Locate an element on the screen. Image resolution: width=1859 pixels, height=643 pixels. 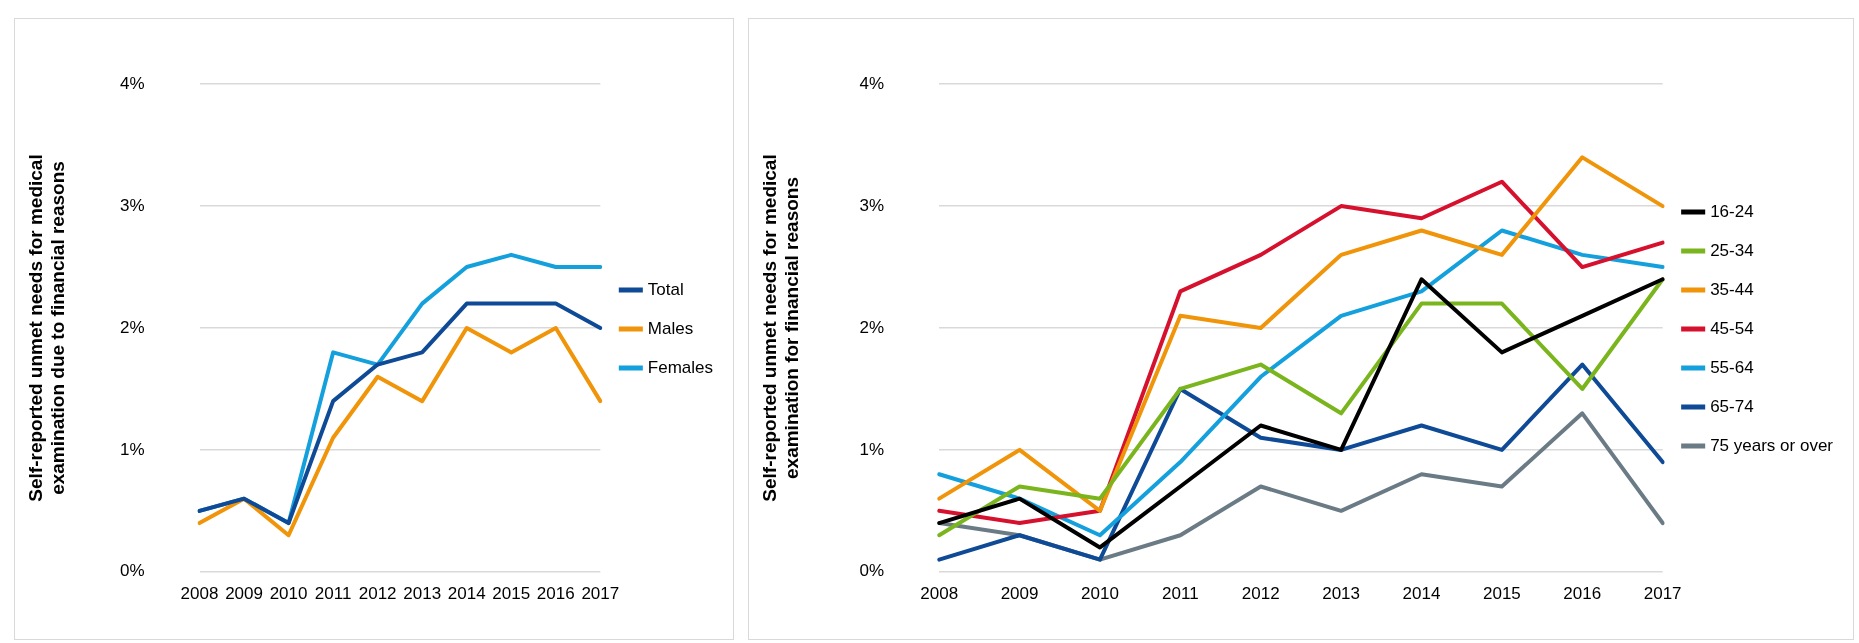
legend-label: 35-44 is located at coordinates (1732, 289).